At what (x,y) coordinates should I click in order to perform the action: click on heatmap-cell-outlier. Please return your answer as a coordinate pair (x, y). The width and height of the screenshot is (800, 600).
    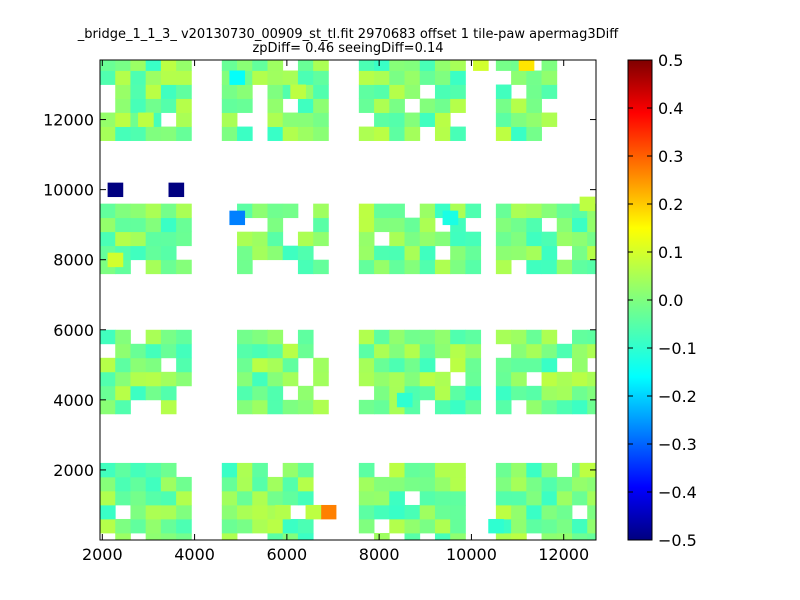
    Looking at the image, I should click on (526, 65).